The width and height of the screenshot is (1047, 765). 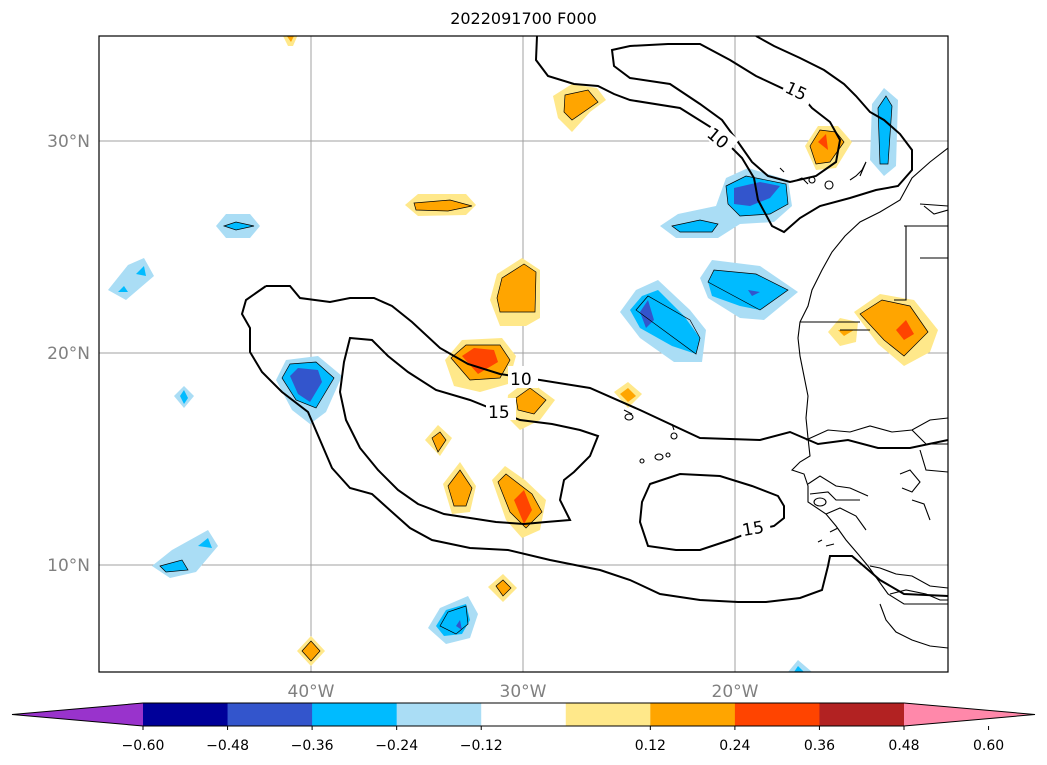 I want to click on patch-positive-18n-small, so click(x=628, y=395).